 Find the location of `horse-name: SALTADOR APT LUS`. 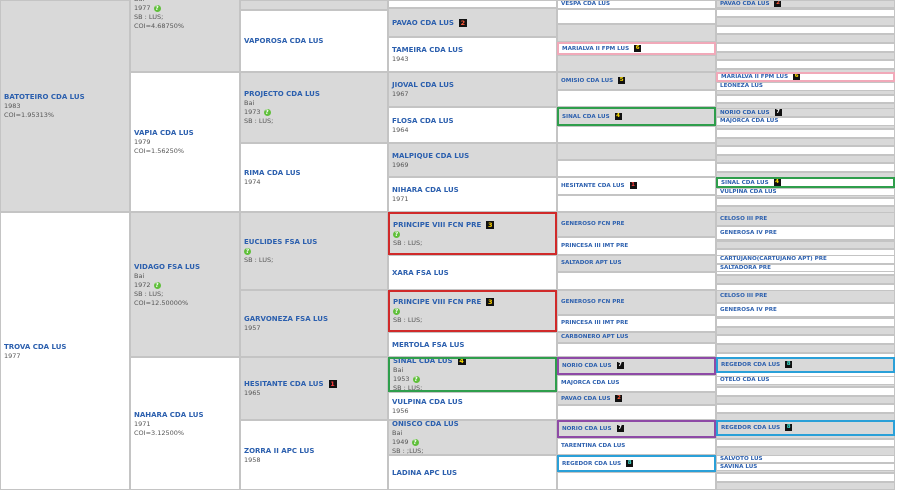

horse-name: SALTADOR APT LUS is located at coordinates (636, 263).